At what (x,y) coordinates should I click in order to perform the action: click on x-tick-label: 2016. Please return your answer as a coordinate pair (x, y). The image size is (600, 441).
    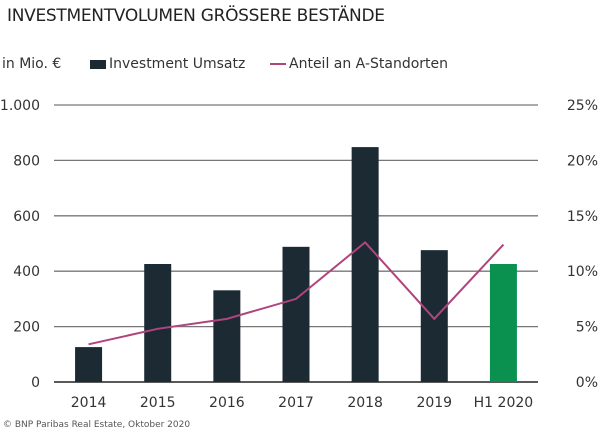
    Looking at the image, I should click on (227, 403).